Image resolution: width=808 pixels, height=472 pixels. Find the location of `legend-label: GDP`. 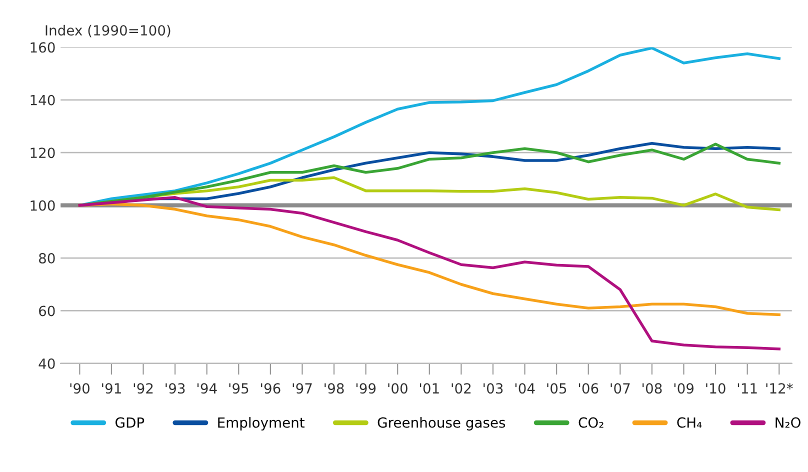

legend-label: GDP is located at coordinates (130, 422).